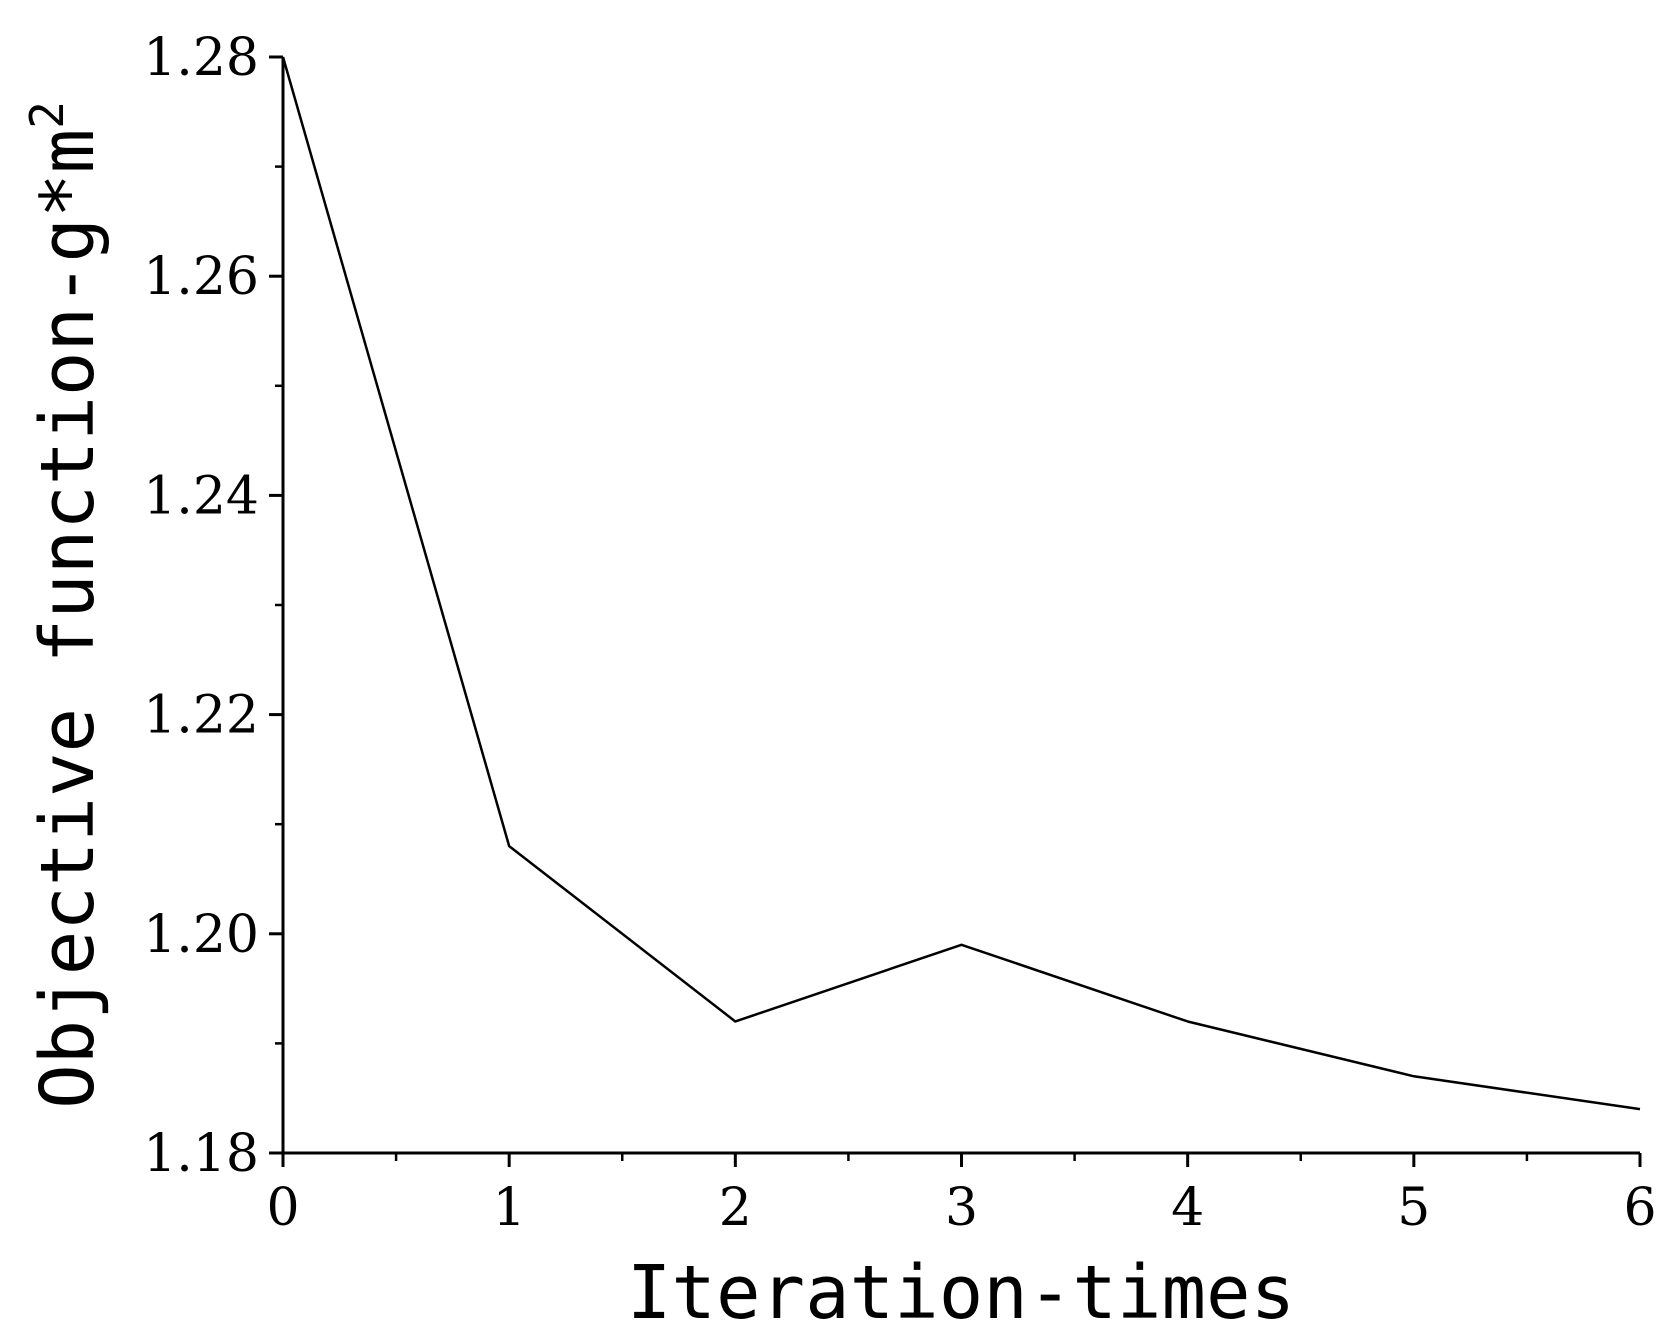  I want to click on x-tick-label: 2, so click(735, 1208).